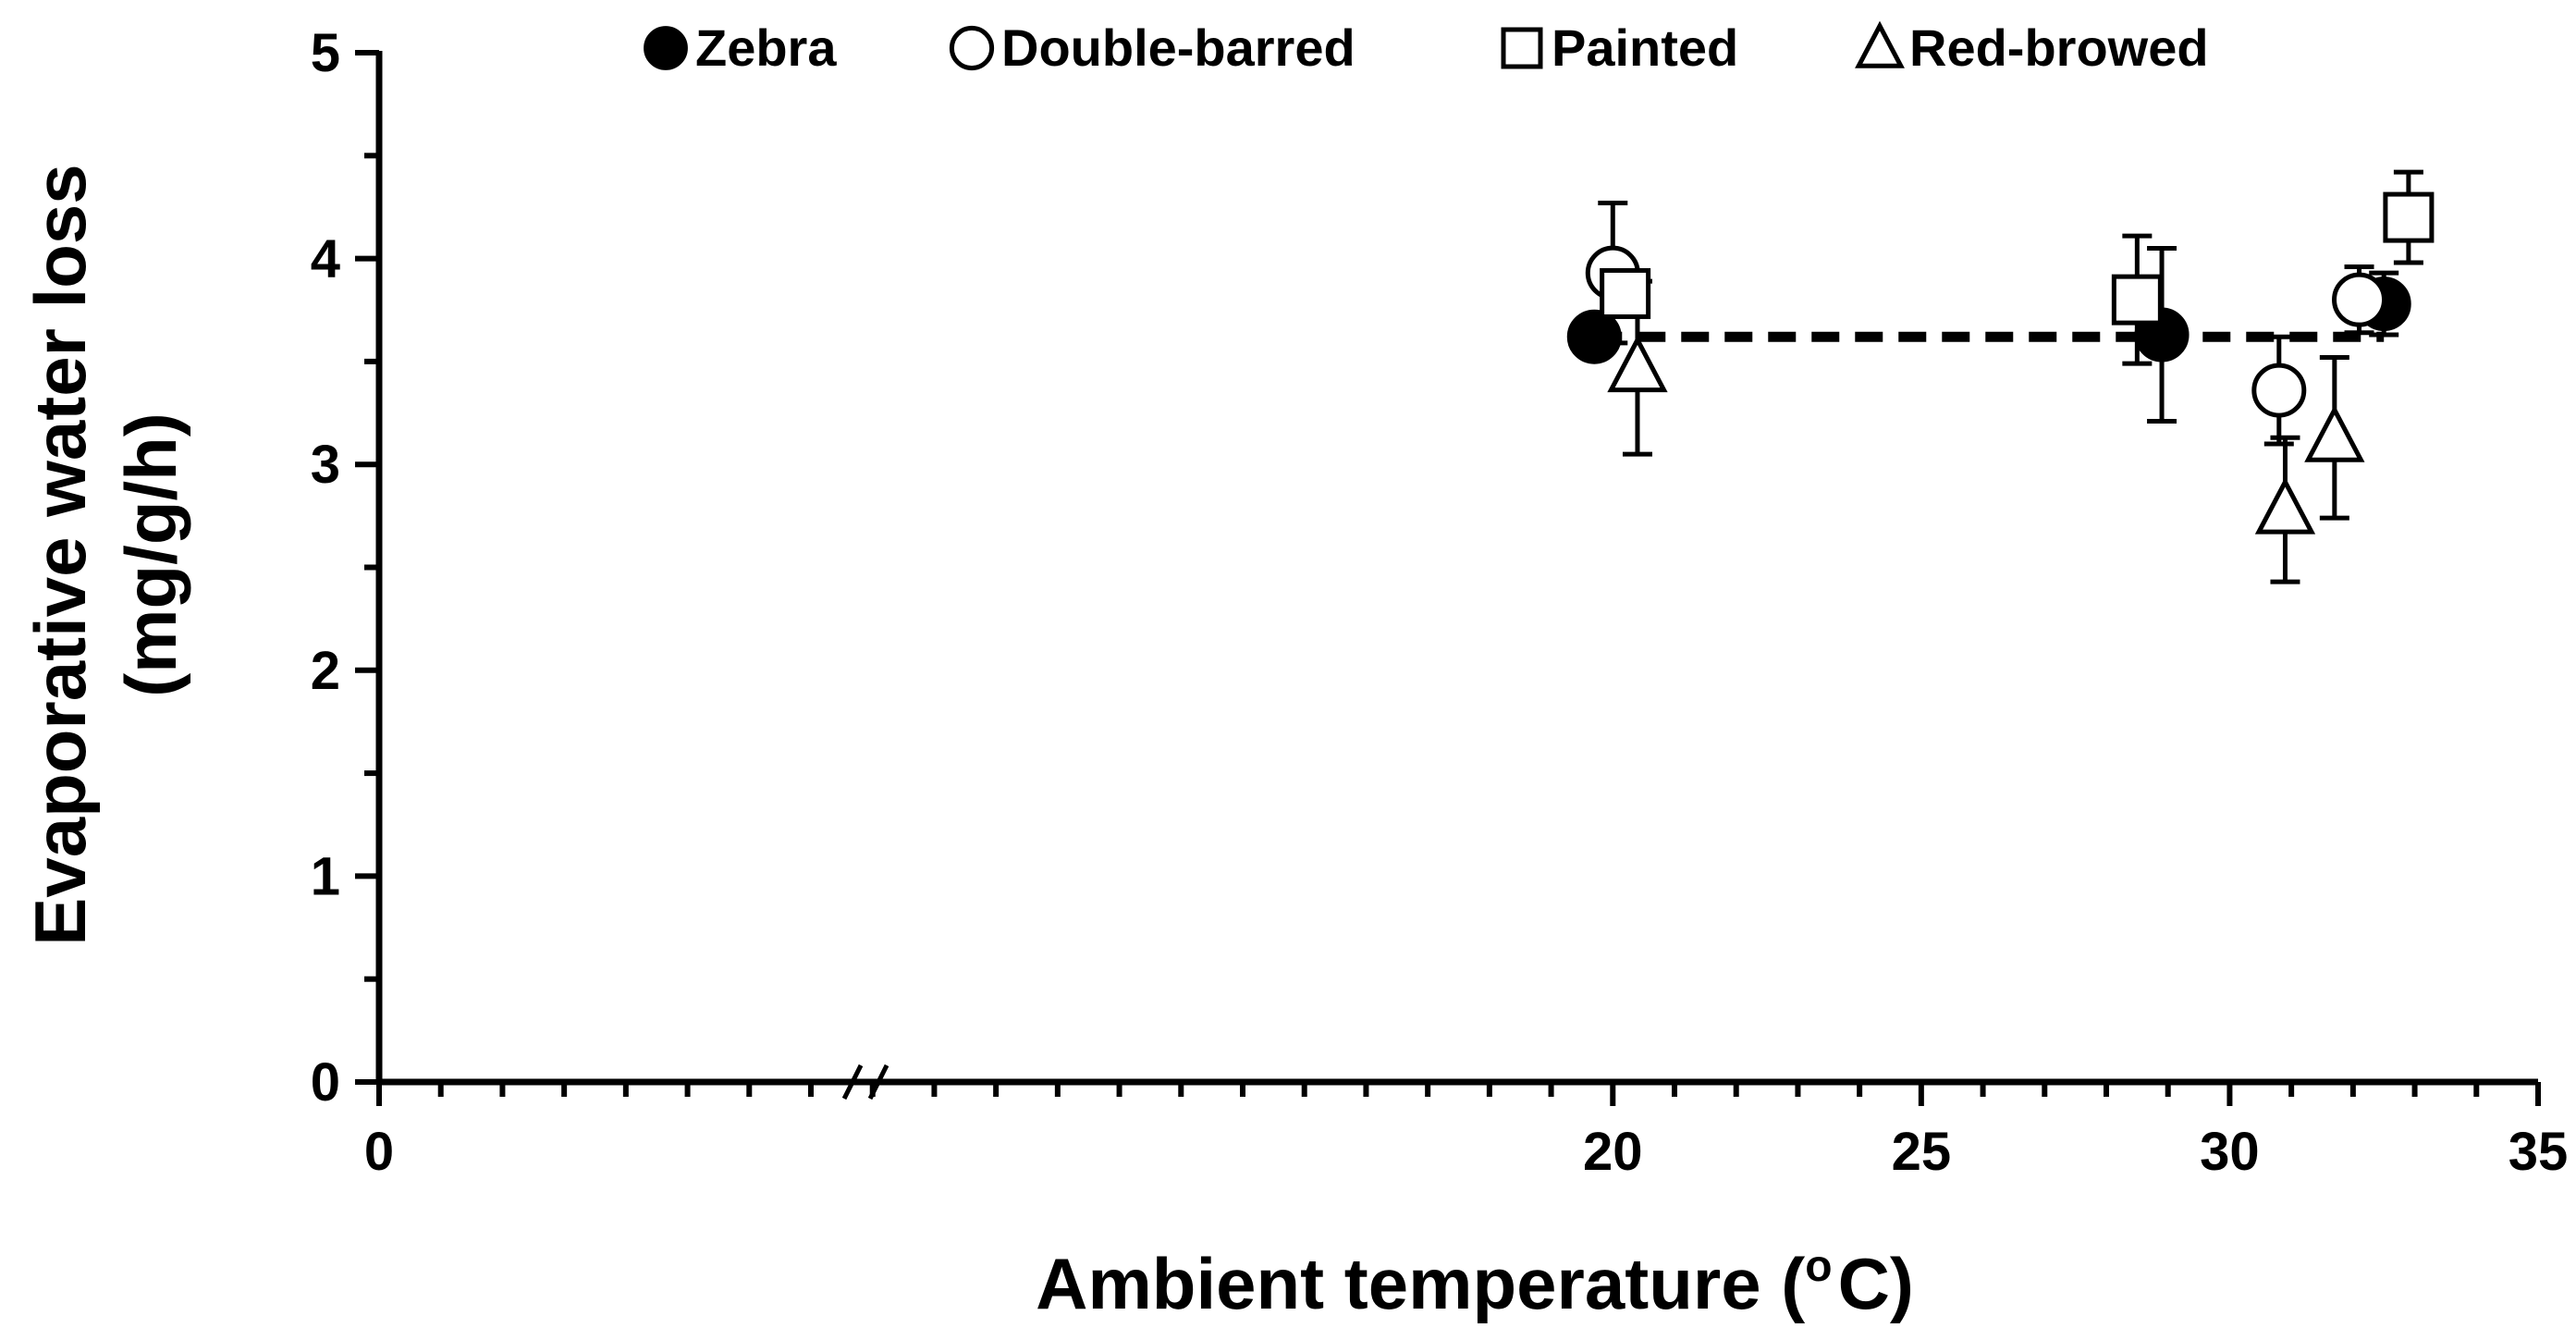 This screenshot has width=2576, height=1340. Describe the element at coordinates (379, 1152) in the screenshot. I see `x-tick-label: 0` at that location.